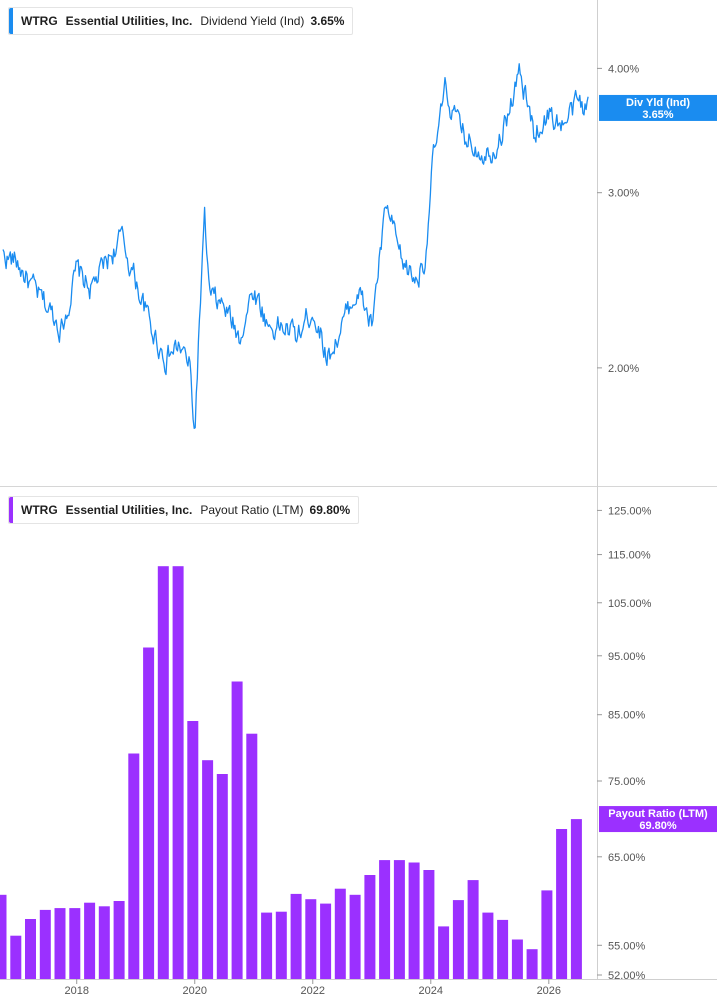 The image size is (717, 1005). What do you see at coordinates (658, 814) in the screenshot?
I see `payout-ratio-badge-label: Payout Ratio (LTM)` at bounding box center [658, 814].